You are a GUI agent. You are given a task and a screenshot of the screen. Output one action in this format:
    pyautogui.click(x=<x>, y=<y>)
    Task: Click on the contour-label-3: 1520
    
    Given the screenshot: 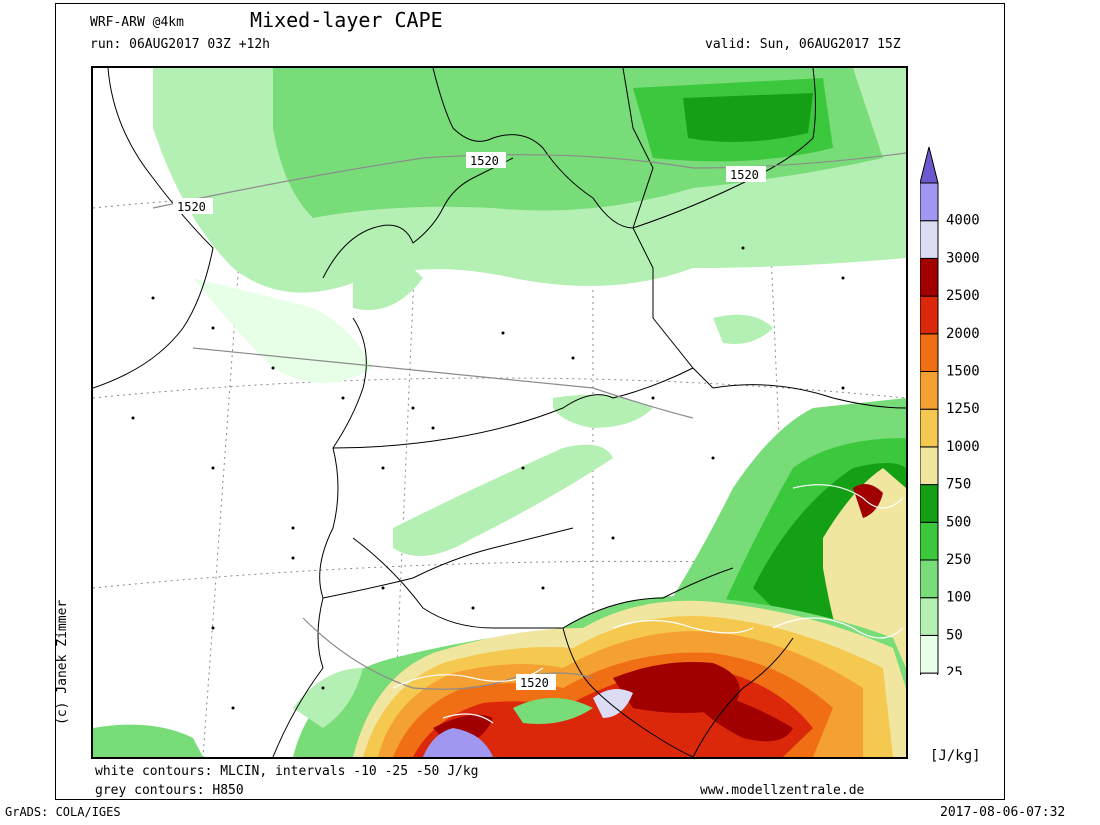 What is the action you would take?
    pyautogui.click(x=744, y=175)
    